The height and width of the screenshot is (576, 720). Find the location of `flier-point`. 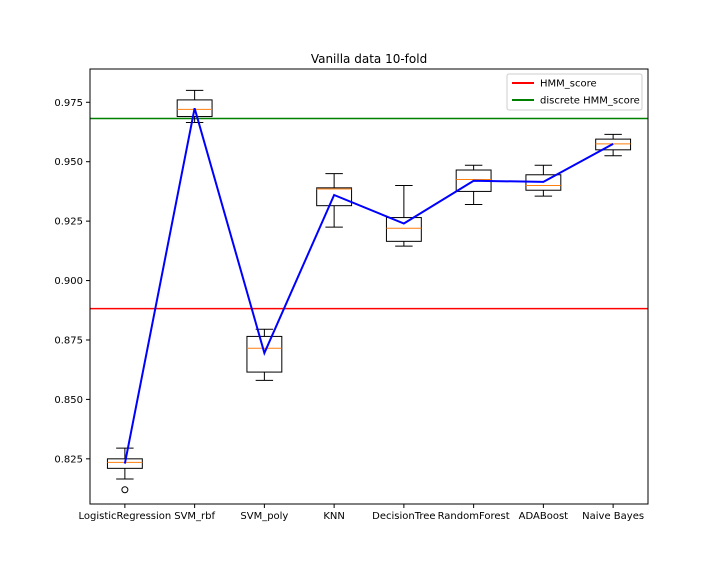

flier-point is located at coordinates (125, 490).